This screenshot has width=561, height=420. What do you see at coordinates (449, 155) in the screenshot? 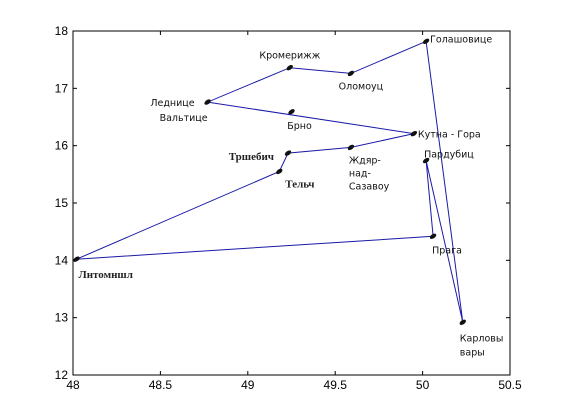
I see `point-label: Пардубиц` at bounding box center [449, 155].